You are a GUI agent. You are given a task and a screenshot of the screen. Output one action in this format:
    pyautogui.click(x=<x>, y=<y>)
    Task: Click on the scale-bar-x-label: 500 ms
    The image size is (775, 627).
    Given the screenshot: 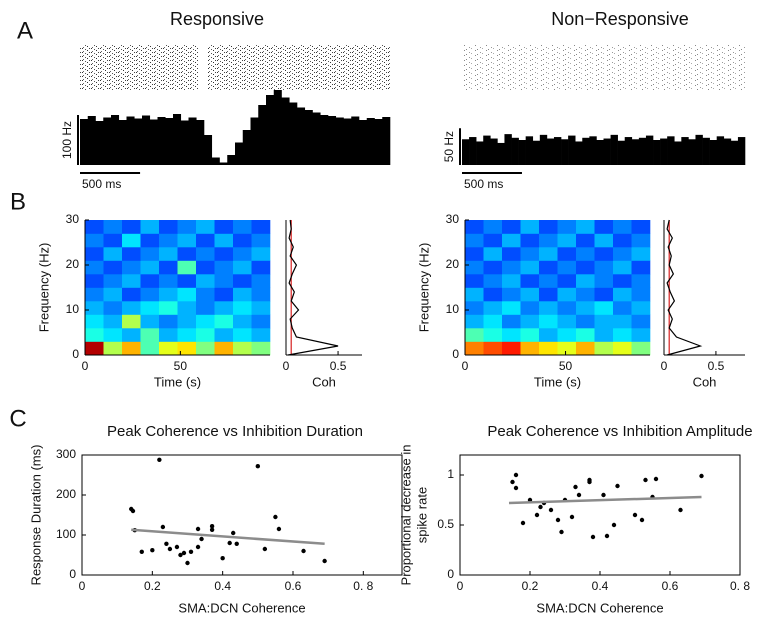 What is the action you would take?
    pyautogui.click(x=101, y=184)
    